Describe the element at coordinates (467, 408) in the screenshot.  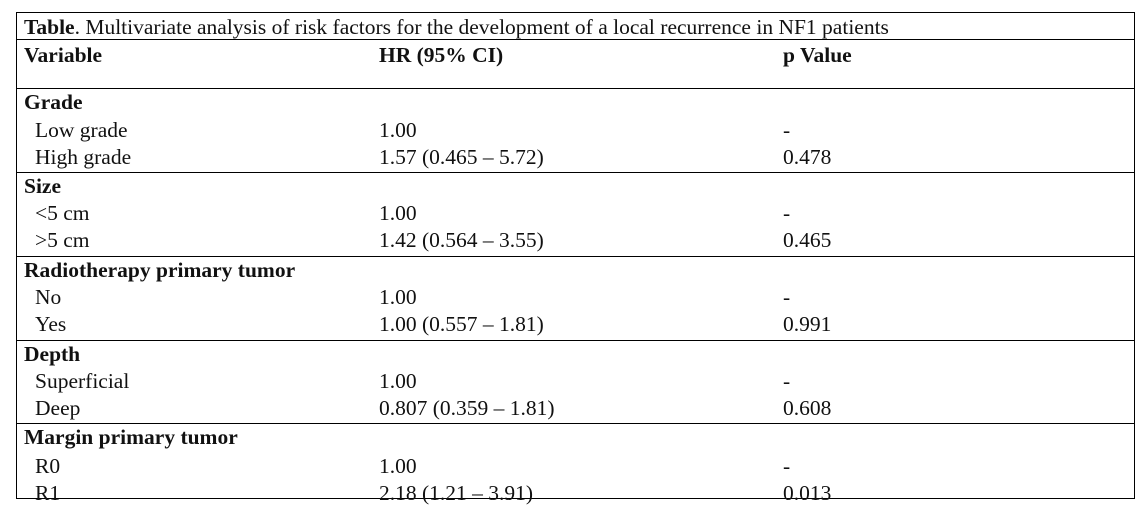
I see `row-hr: 0.807 (0.359 – 1.81)` at that location.